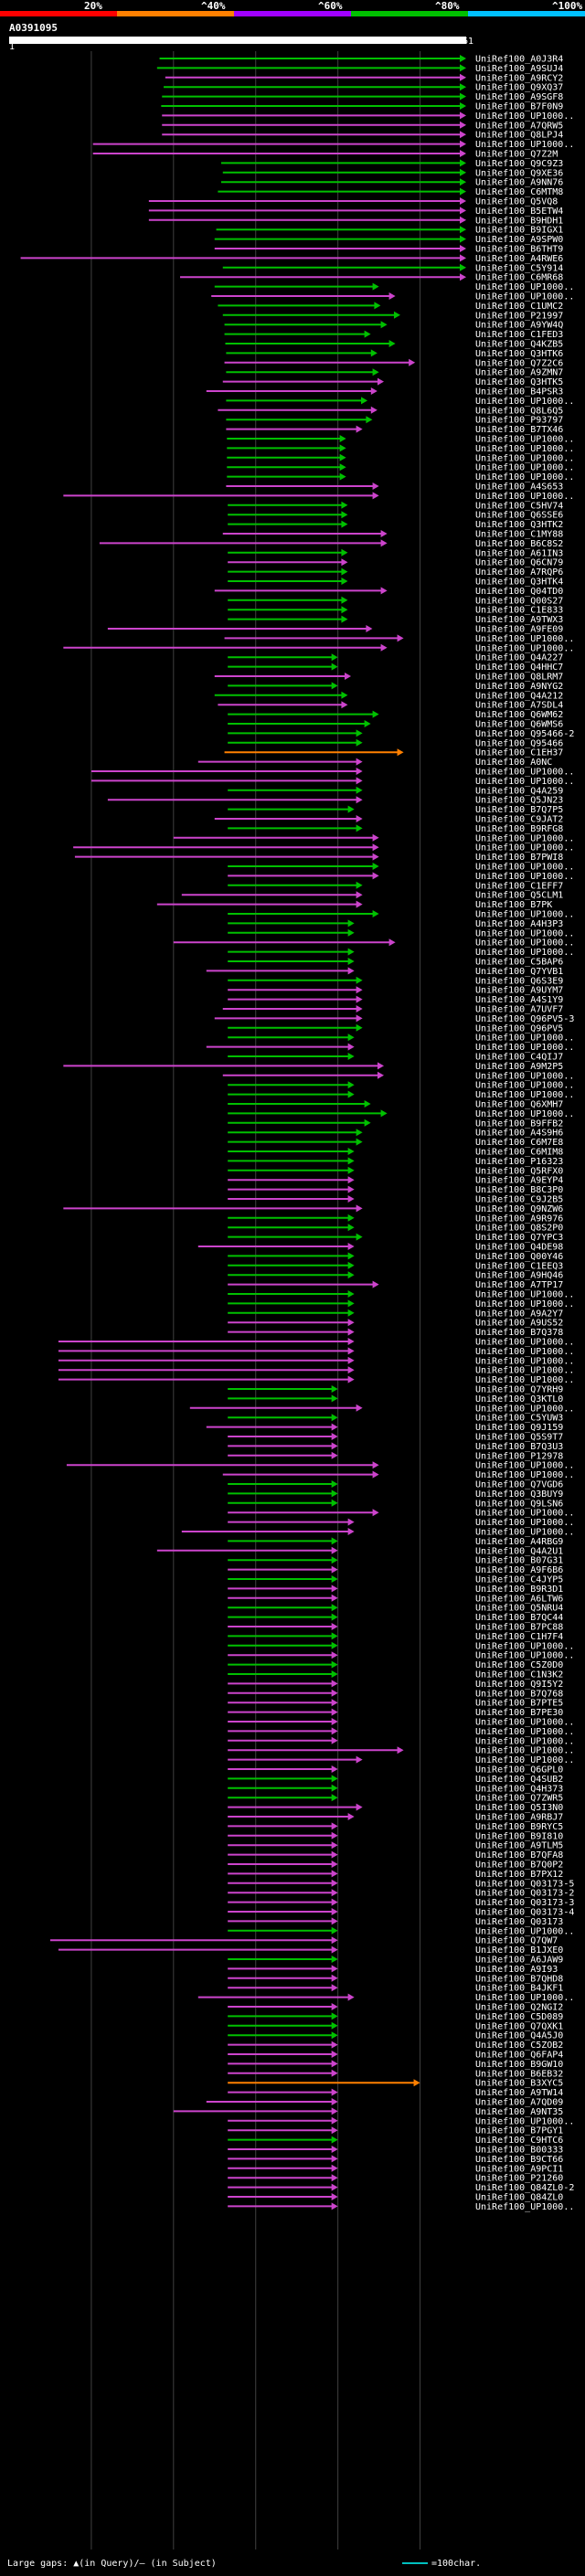  I want to click on hit-label: UniRef100_B7Q7P5, so click(519, 810).